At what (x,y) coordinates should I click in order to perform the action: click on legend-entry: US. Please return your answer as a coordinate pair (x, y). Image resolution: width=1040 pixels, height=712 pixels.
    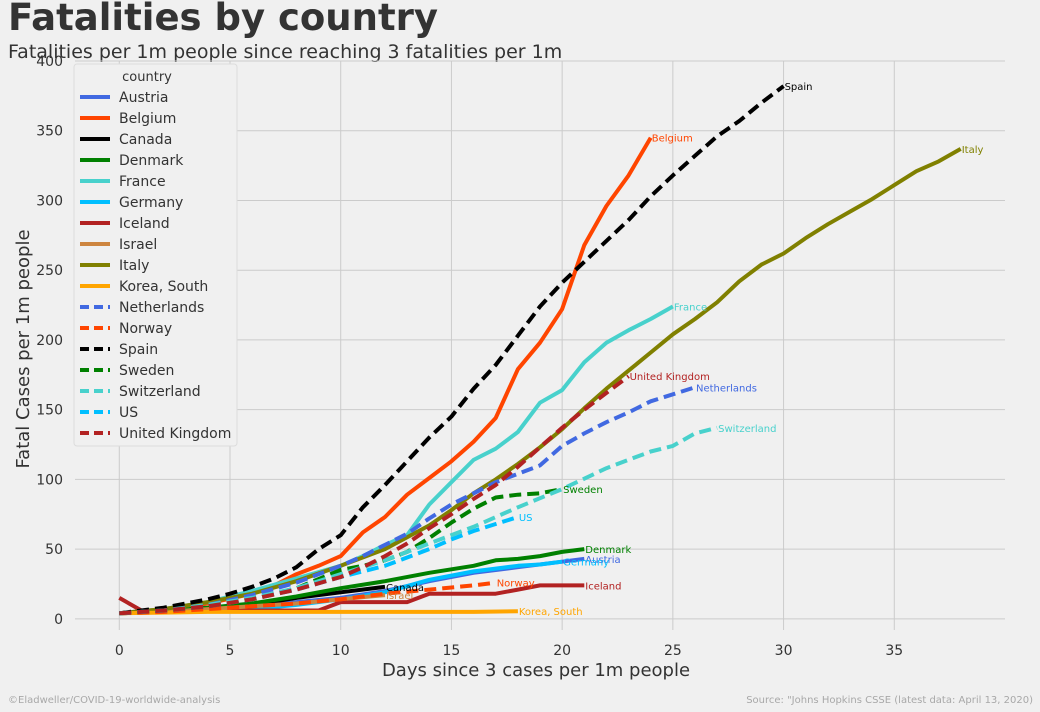
    Looking at the image, I should click on (128, 413).